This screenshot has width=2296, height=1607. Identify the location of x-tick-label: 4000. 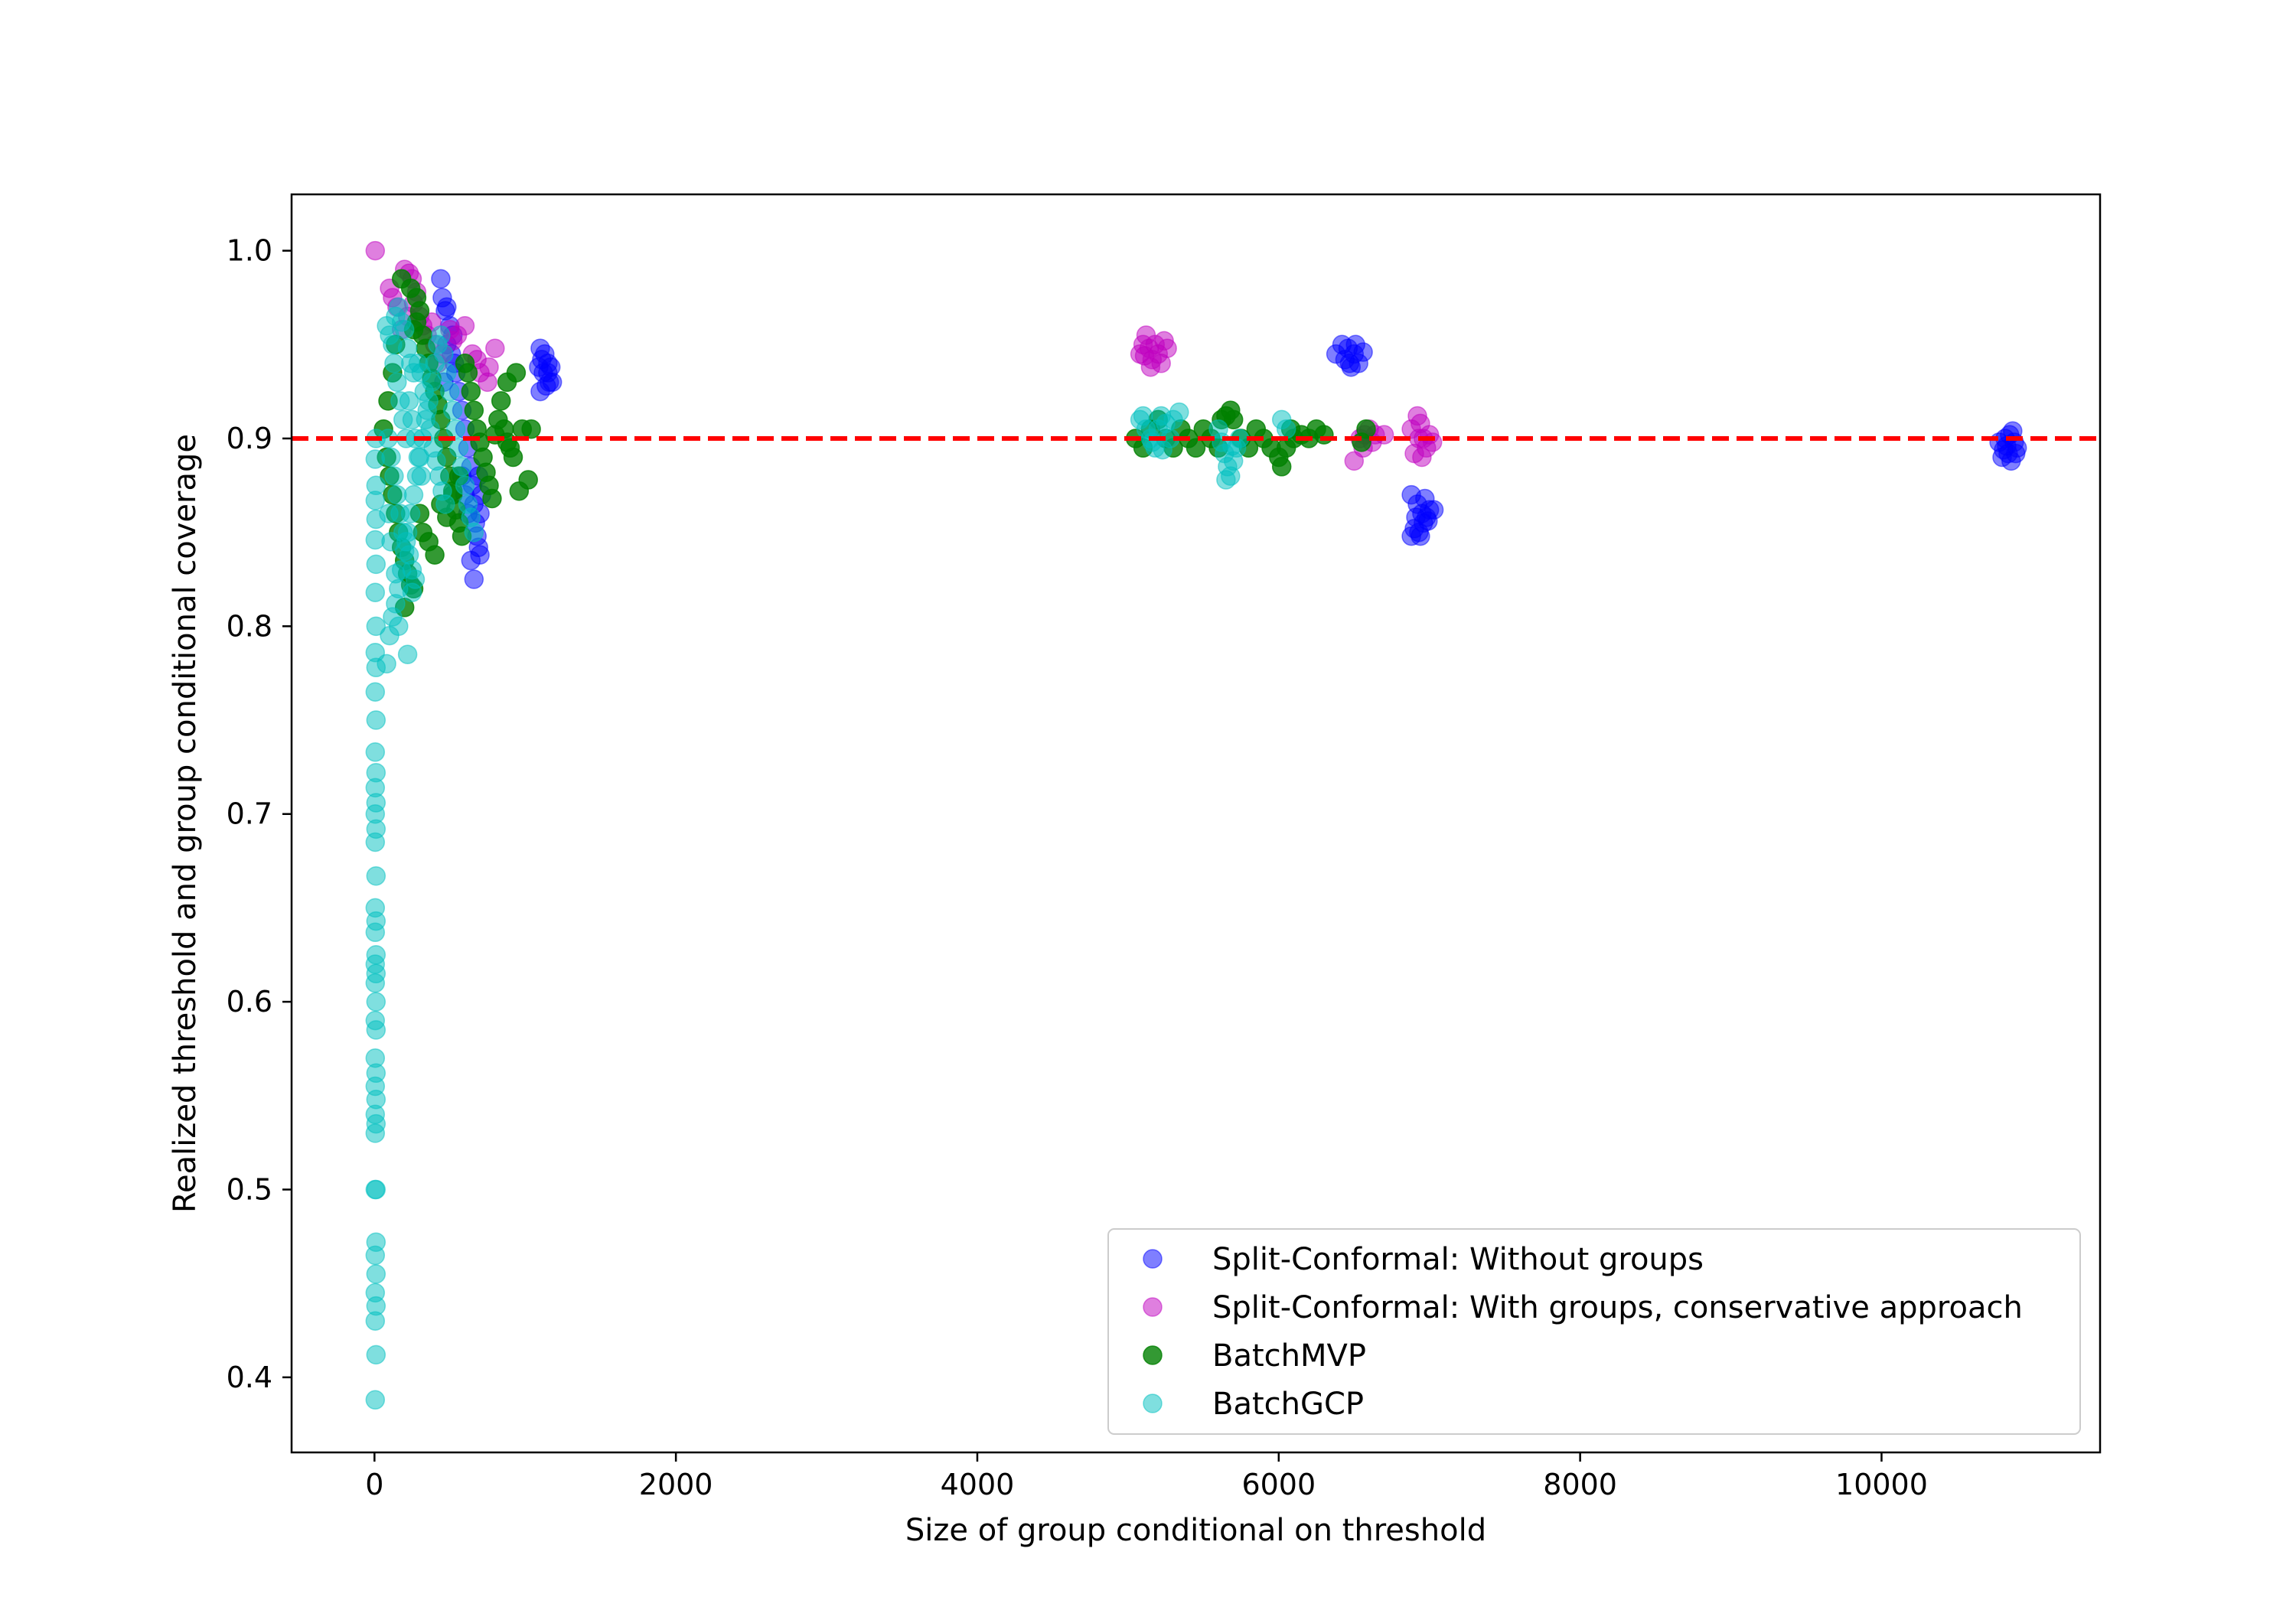
(978, 1485).